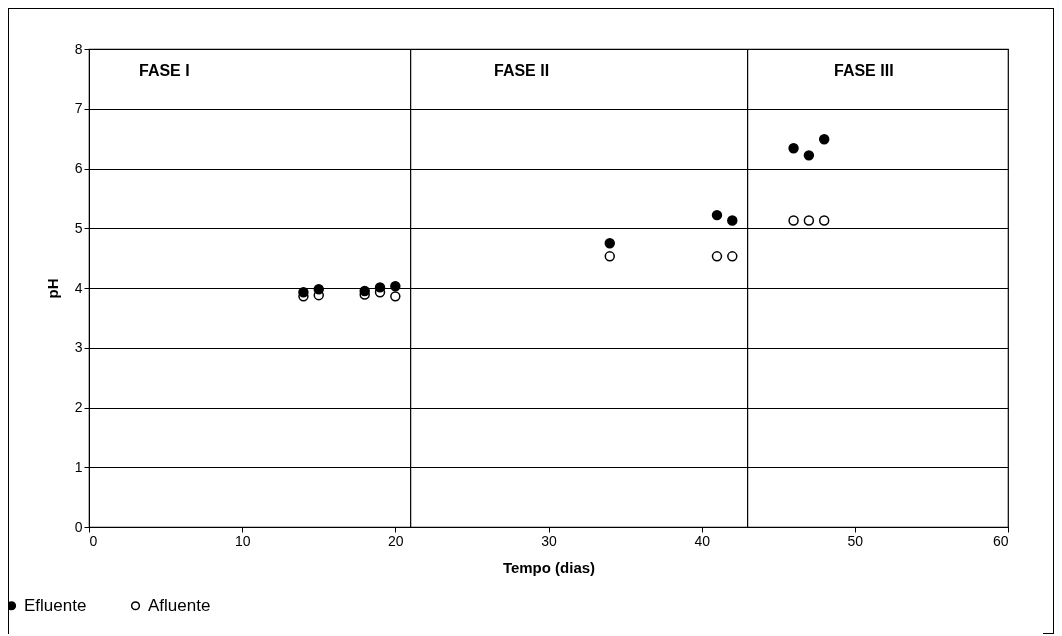 The height and width of the screenshot is (636, 1062). Describe the element at coordinates (549, 567) in the screenshot. I see `x-axis-title: Tempo (dias)` at that location.